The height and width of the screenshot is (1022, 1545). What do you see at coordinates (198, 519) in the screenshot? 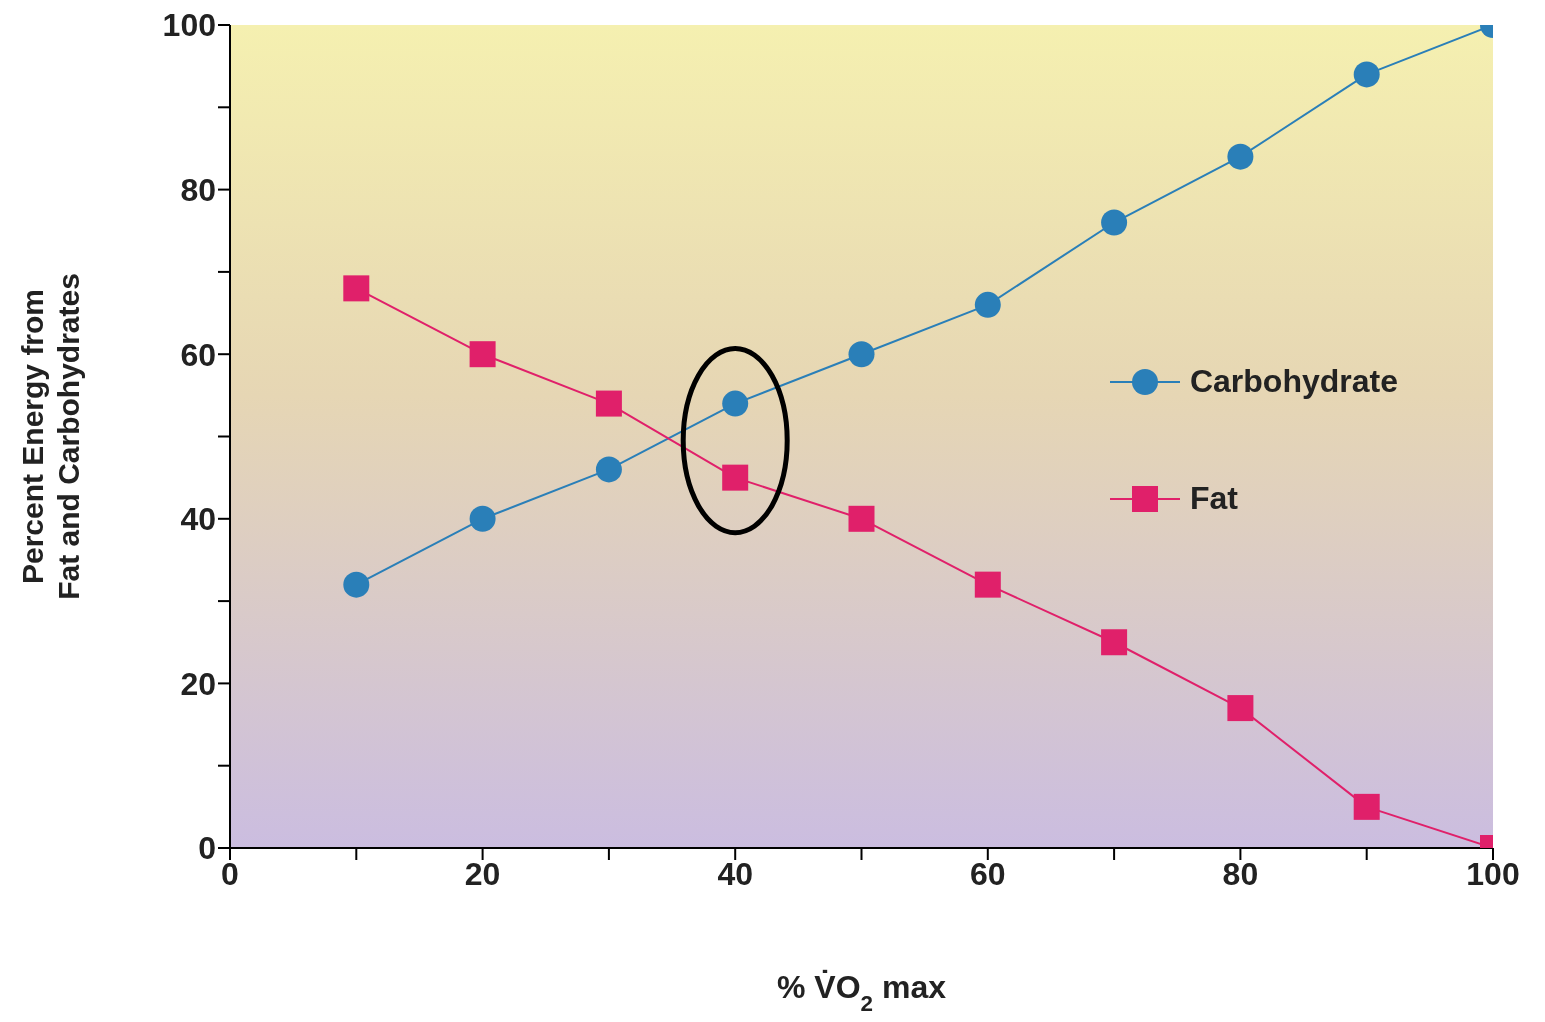
I see `y-tick-label: 40` at bounding box center [198, 519].